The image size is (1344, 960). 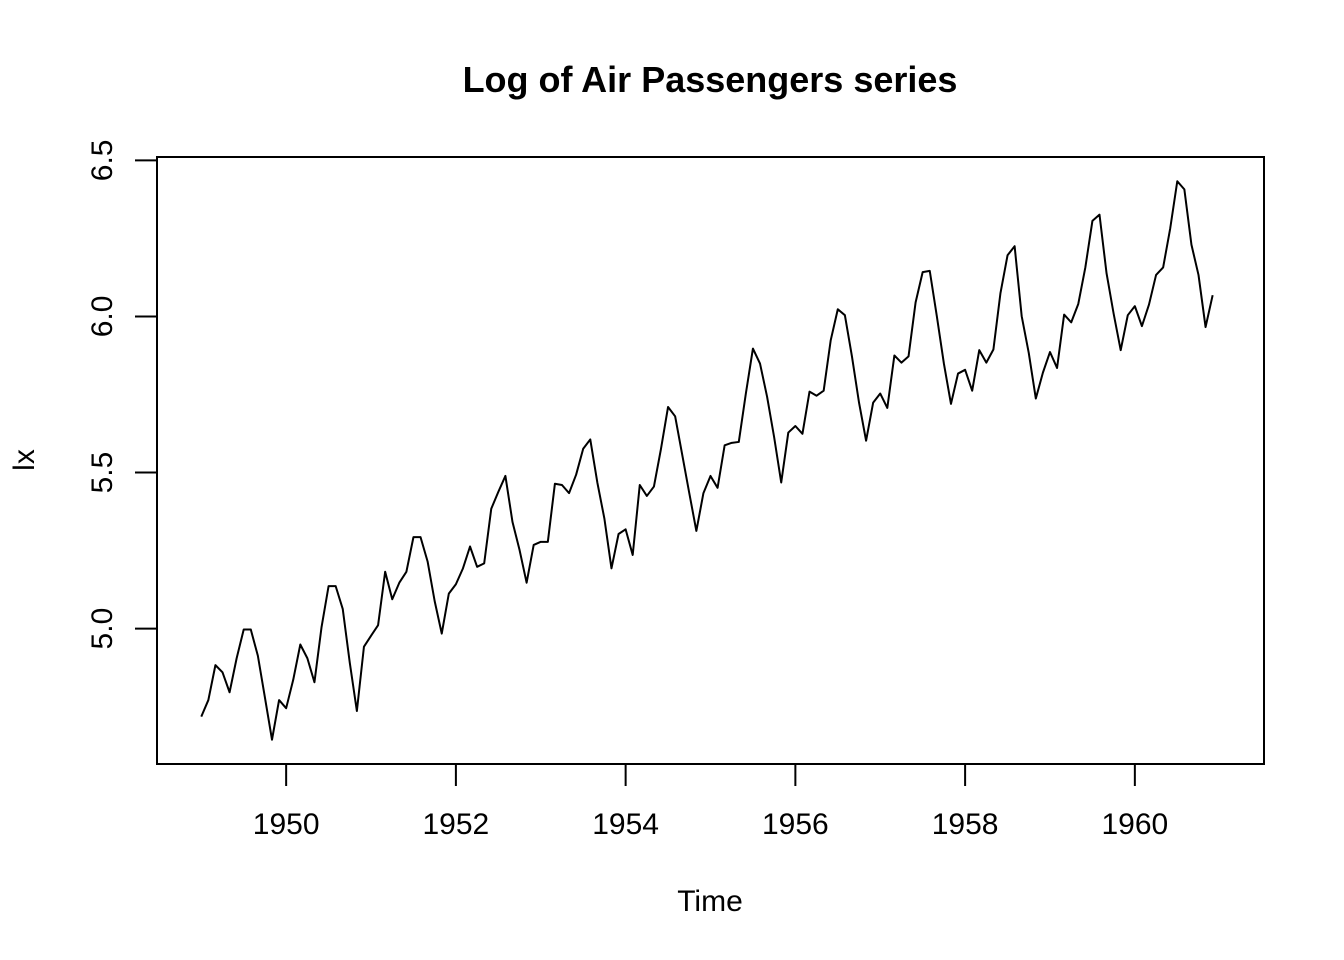 What do you see at coordinates (102, 473) in the screenshot?
I see `y-tick-label: 5.5` at bounding box center [102, 473].